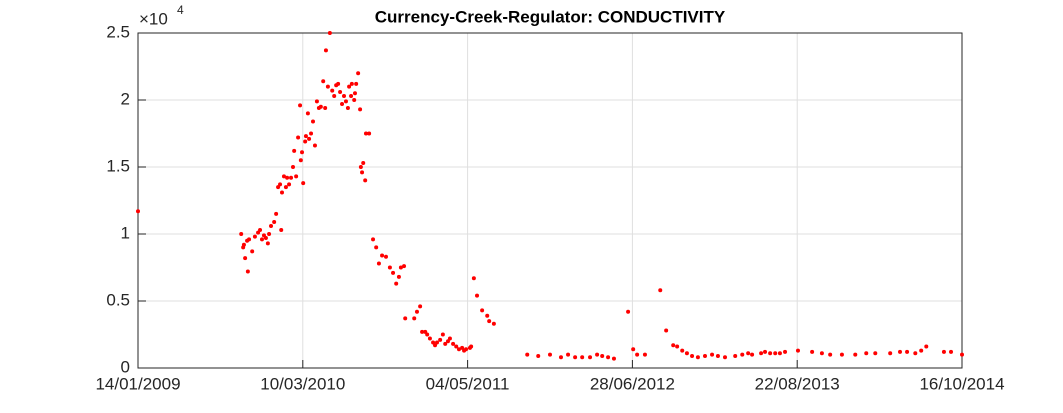 The width and height of the screenshot is (1063, 413). Describe the element at coordinates (137, 383) in the screenshot. I see `x-tick-label: 14/01/2009` at that location.